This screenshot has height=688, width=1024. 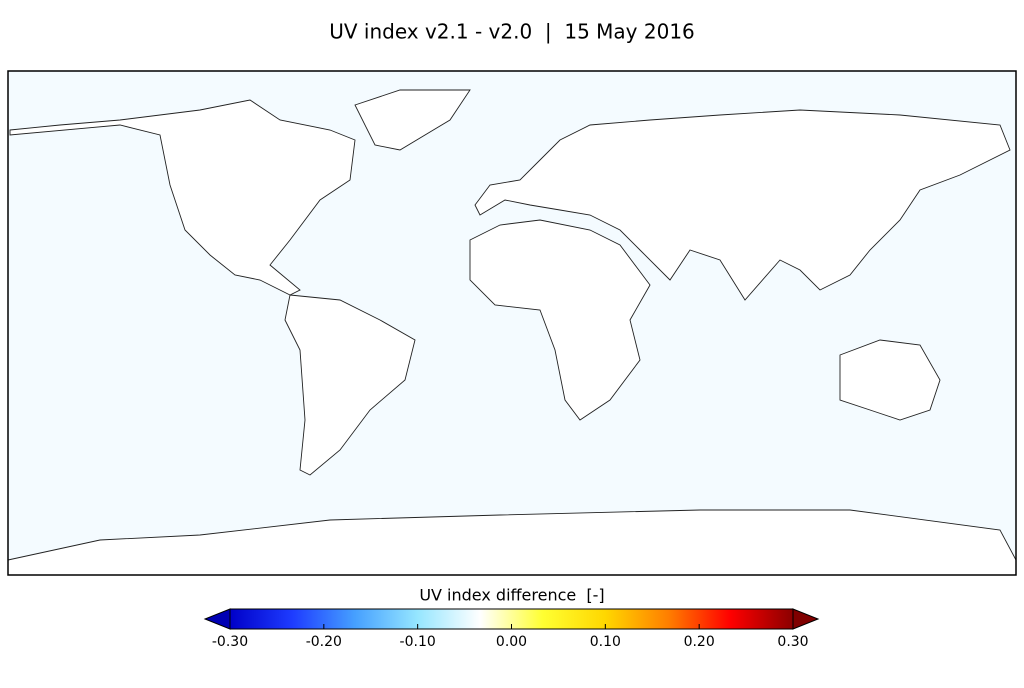 What do you see at coordinates (324, 642) in the screenshot?
I see `colorbar-tick-label: -0.20` at bounding box center [324, 642].